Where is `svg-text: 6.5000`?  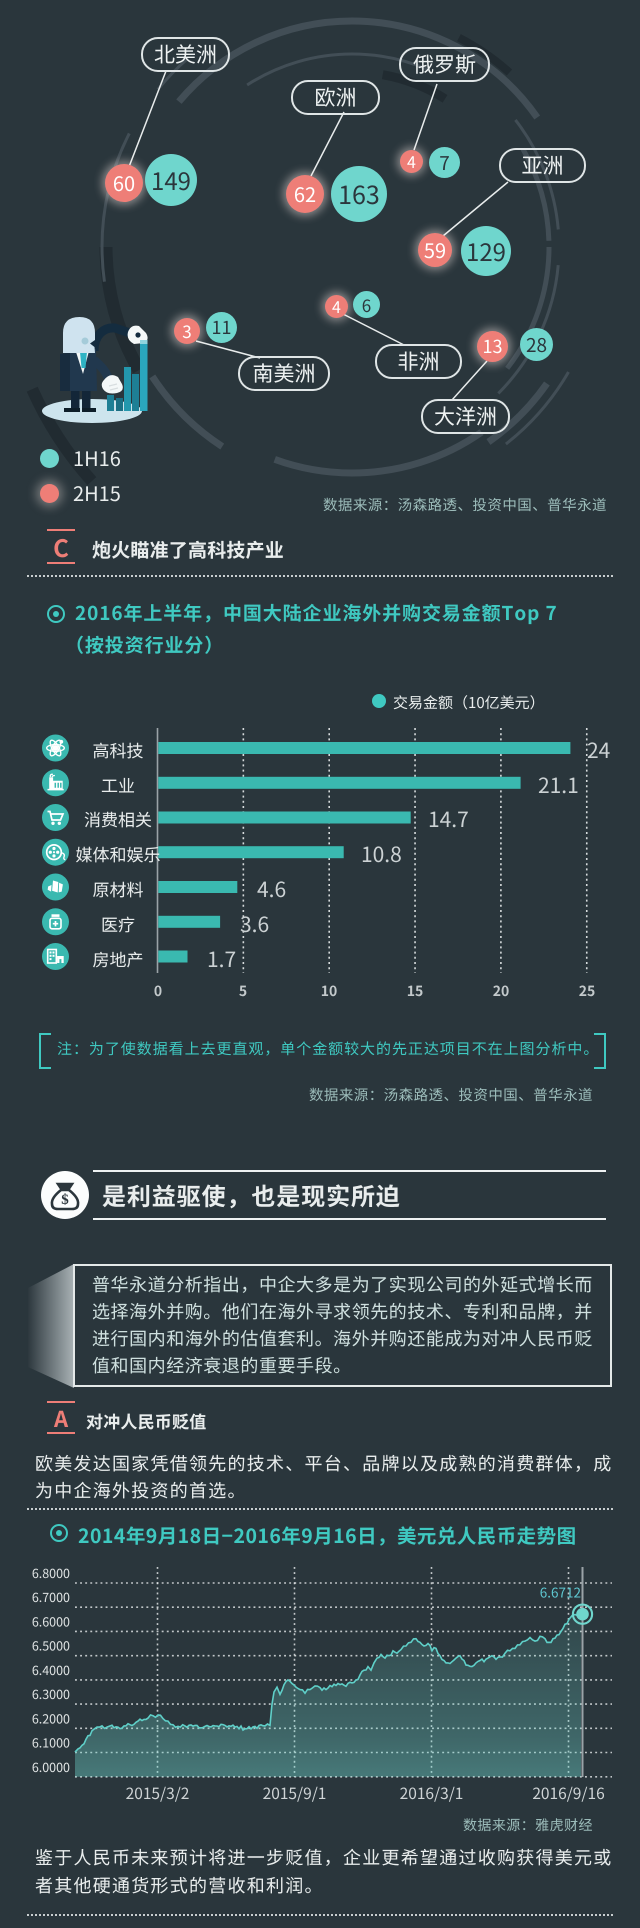 svg-text: 6.5000 is located at coordinates (51, 1645).